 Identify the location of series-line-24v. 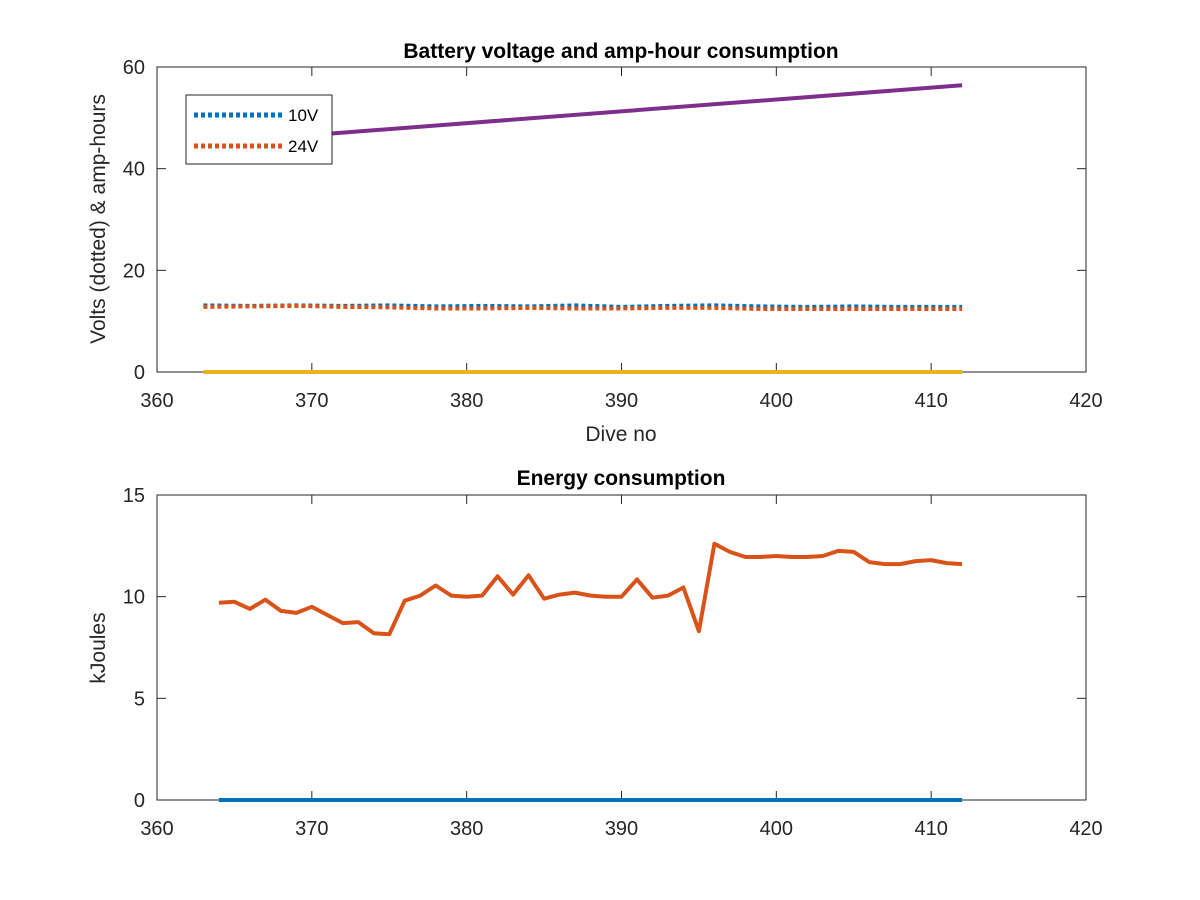
(583, 307).